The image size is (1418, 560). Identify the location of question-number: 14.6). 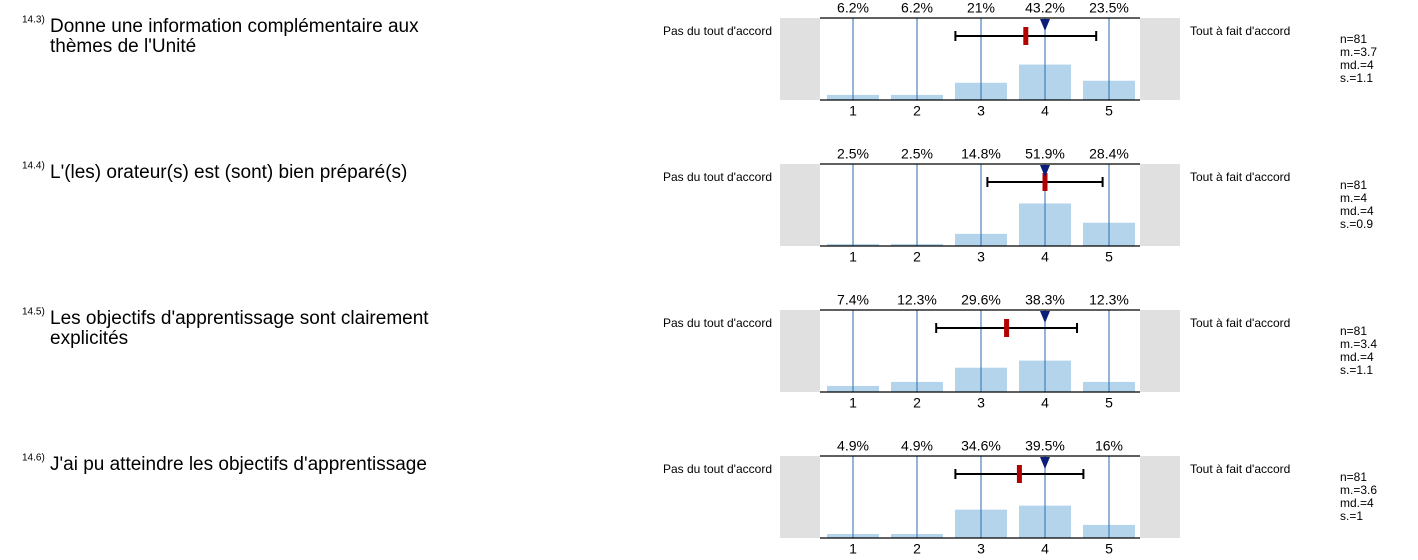
(33, 458).